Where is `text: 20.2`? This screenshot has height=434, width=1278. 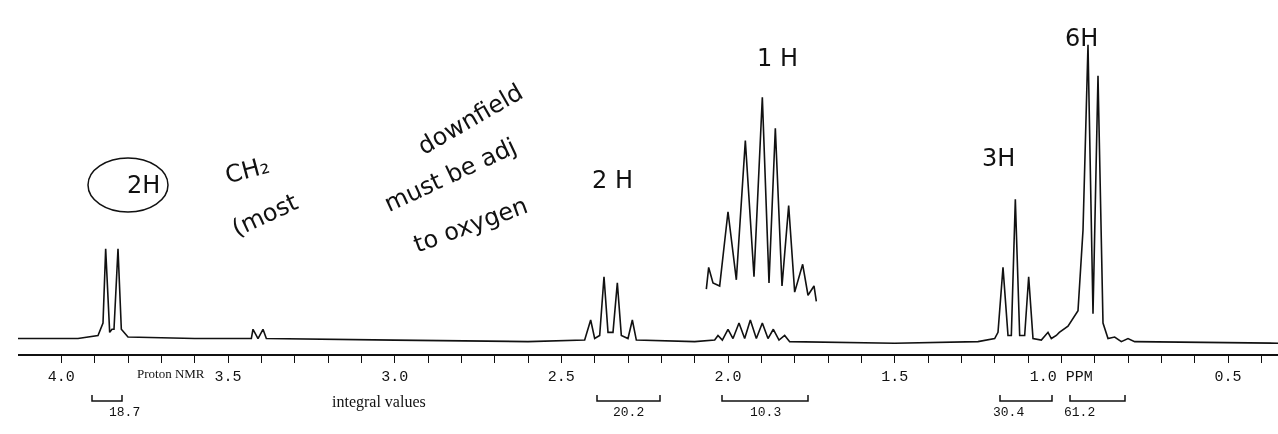
text: 20.2 is located at coordinates (629, 412).